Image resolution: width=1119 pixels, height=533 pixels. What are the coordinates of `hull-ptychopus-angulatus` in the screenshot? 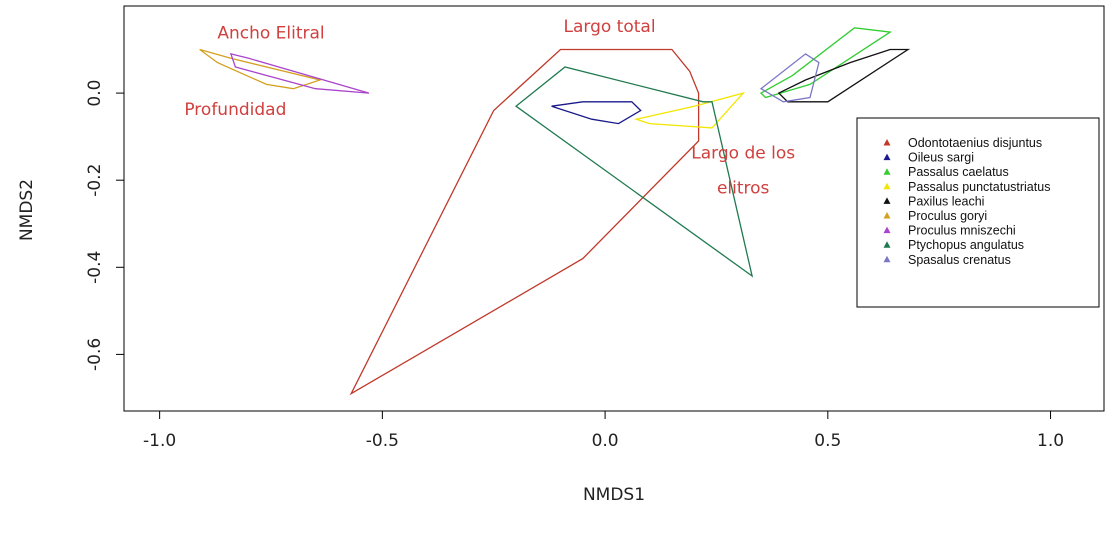 It's located at (634, 172).